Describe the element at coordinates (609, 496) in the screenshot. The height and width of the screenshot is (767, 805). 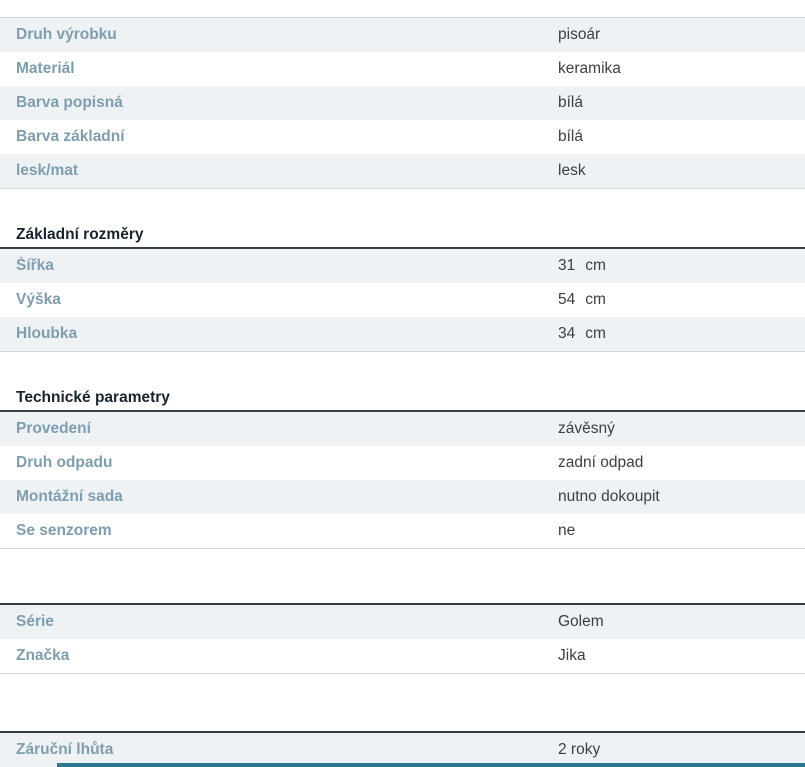
I see `spec-row-value: nutno dokoupit` at that location.